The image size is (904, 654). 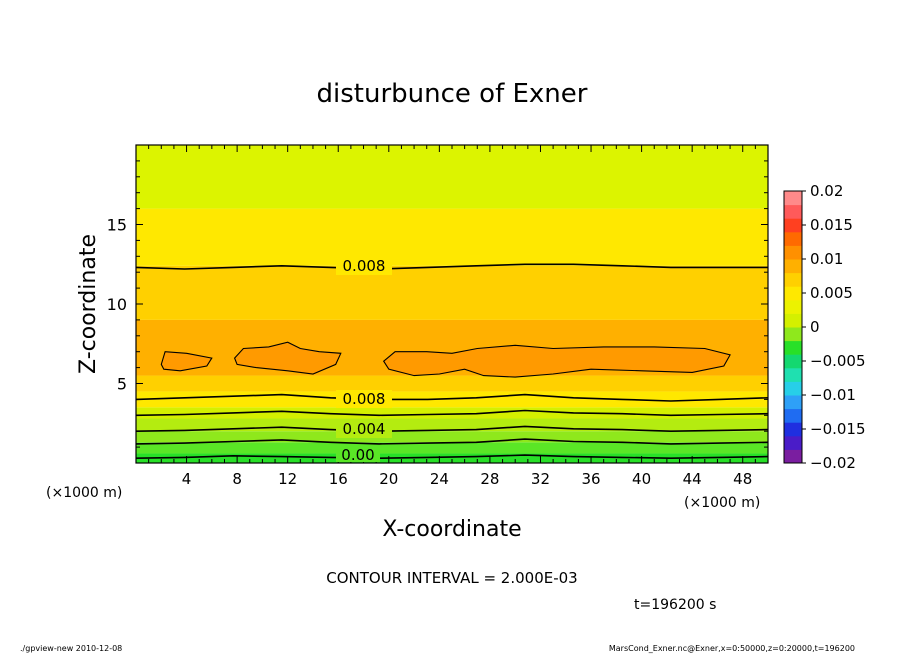 What do you see at coordinates (838, 361) in the screenshot?
I see `colorbar-tick-label: −0.005` at bounding box center [838, 361].